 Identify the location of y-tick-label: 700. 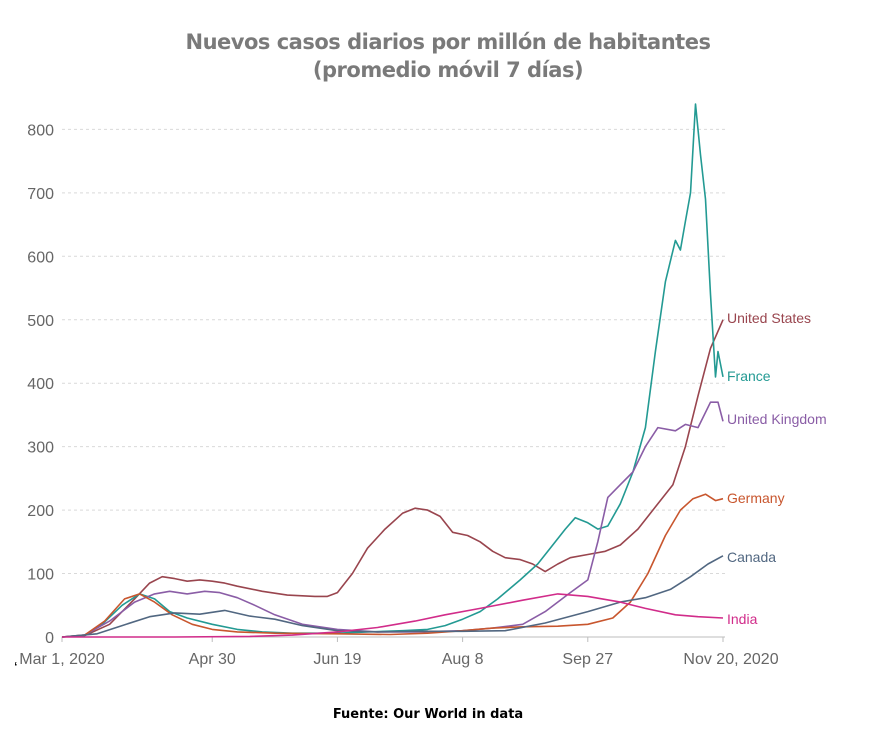
(40, 194).